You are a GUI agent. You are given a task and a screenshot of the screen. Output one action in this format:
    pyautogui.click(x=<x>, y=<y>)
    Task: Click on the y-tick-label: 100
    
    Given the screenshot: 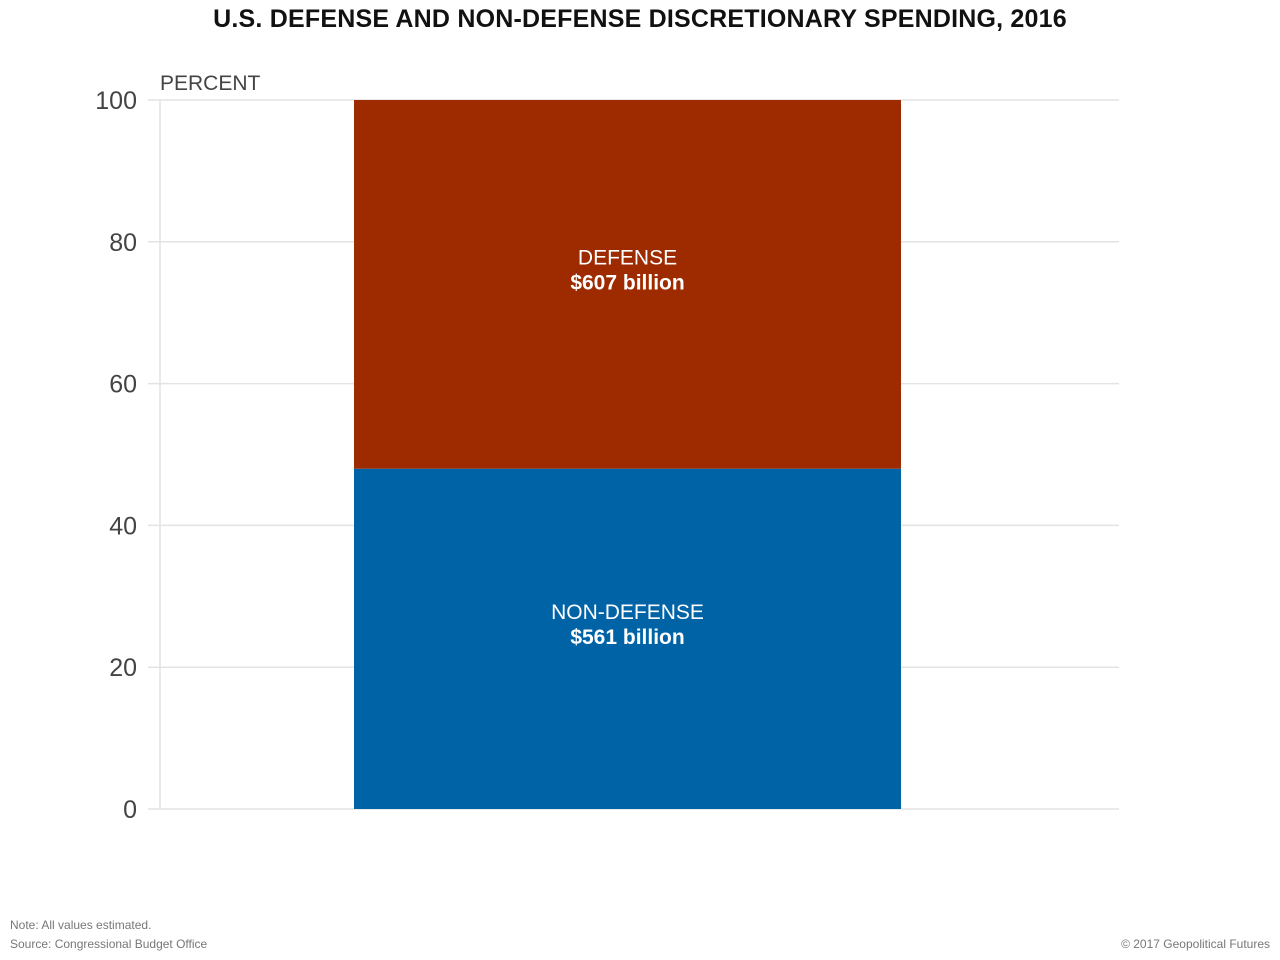 What is the action you would take?
    pyautogui.click(x=116, y=101)
    